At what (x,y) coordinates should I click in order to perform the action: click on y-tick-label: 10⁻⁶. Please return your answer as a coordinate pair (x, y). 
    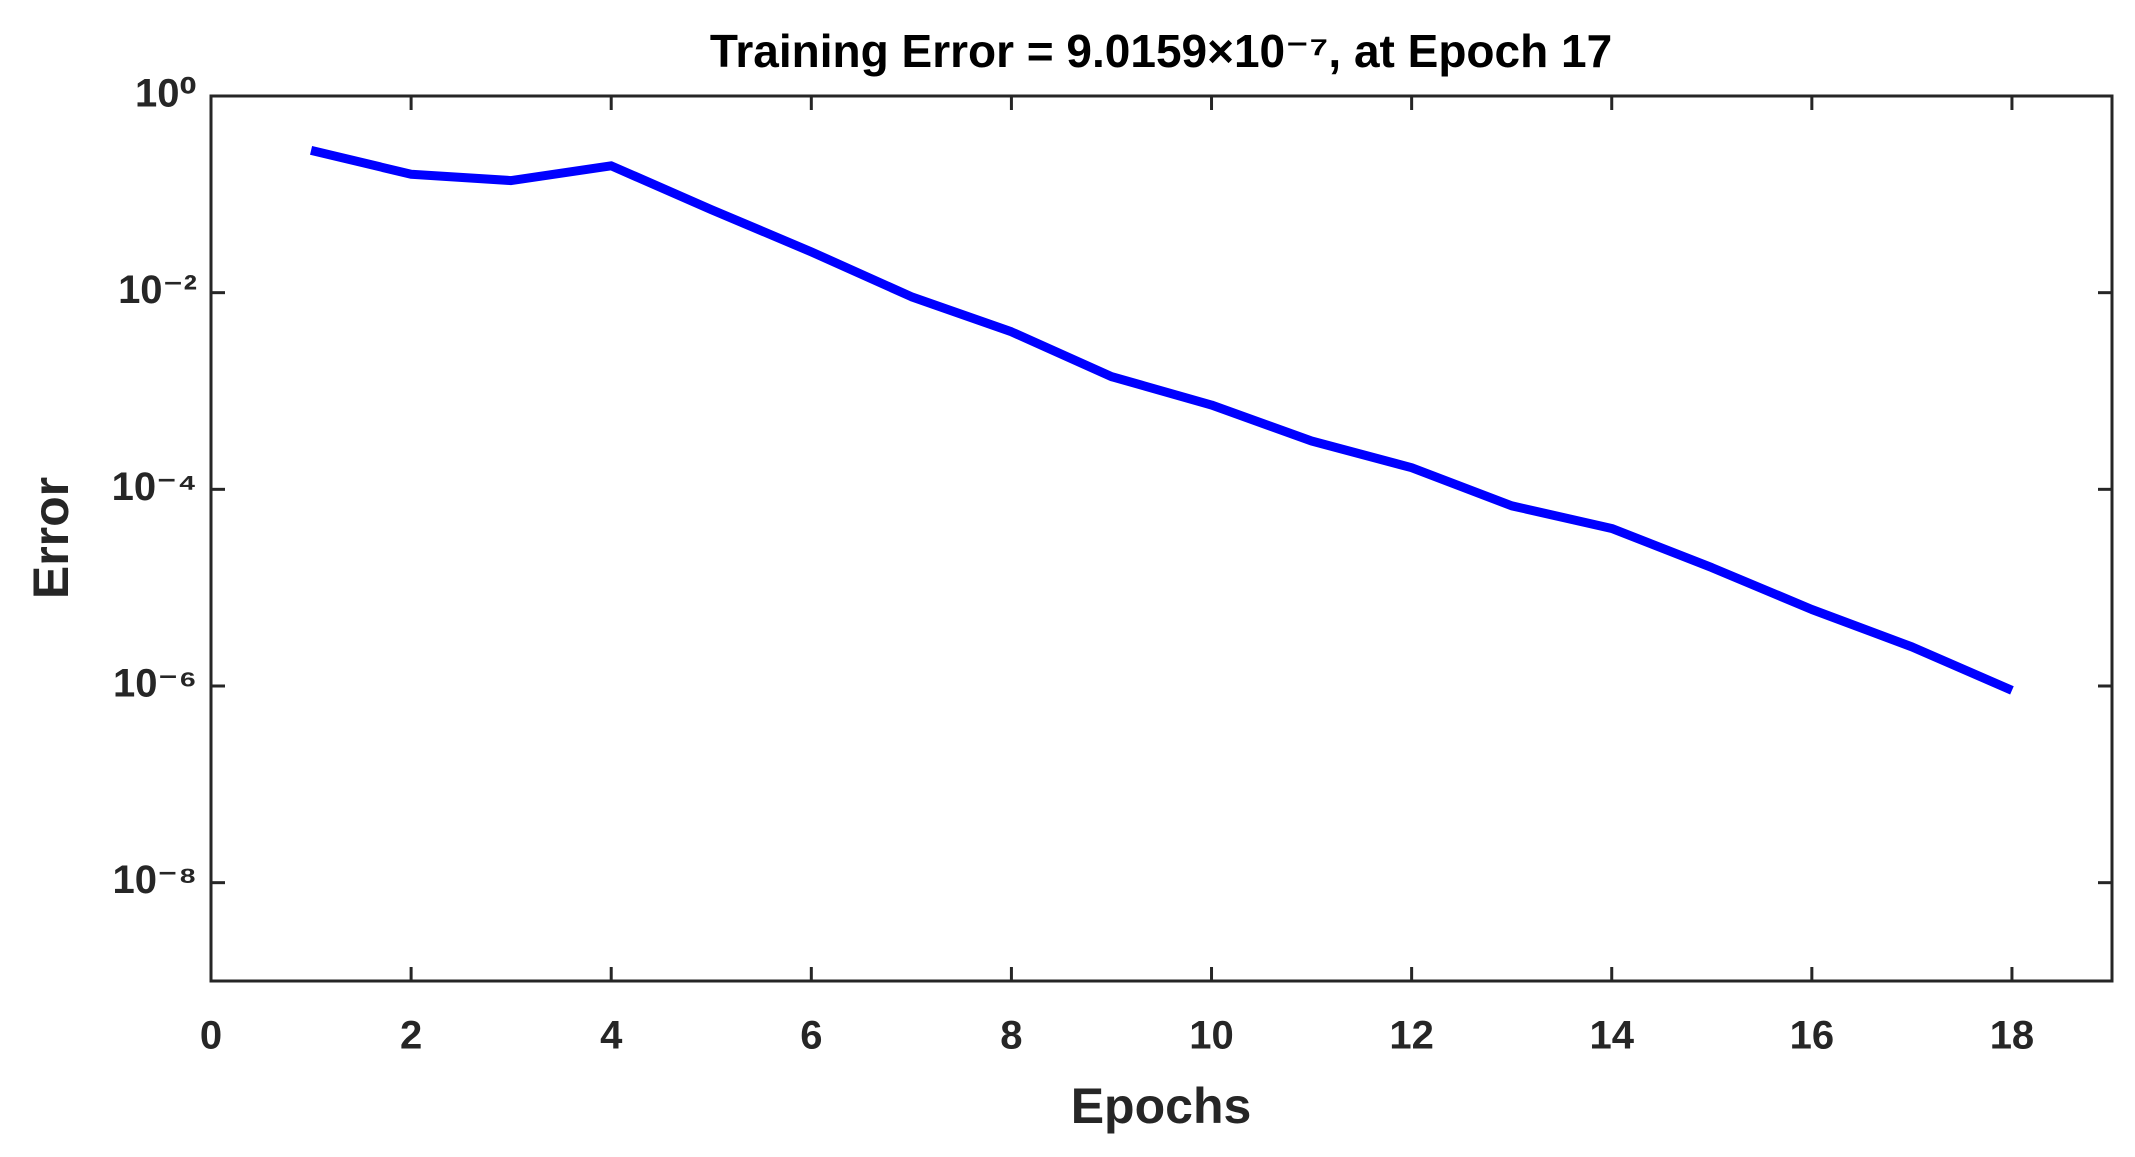
    Looking at the image, I should click on (155, 684).